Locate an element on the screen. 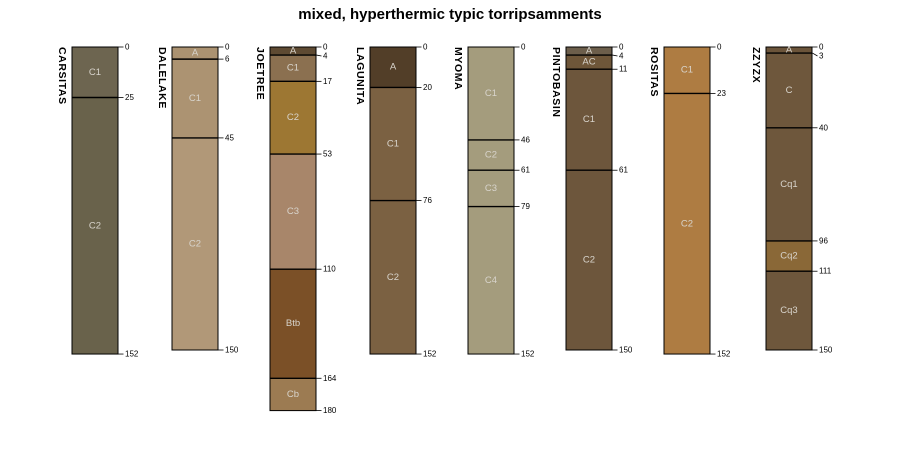 The width and height of the screenshot is (900, 450). depth-tick-label: 11 is located at coordinates (623, 69).